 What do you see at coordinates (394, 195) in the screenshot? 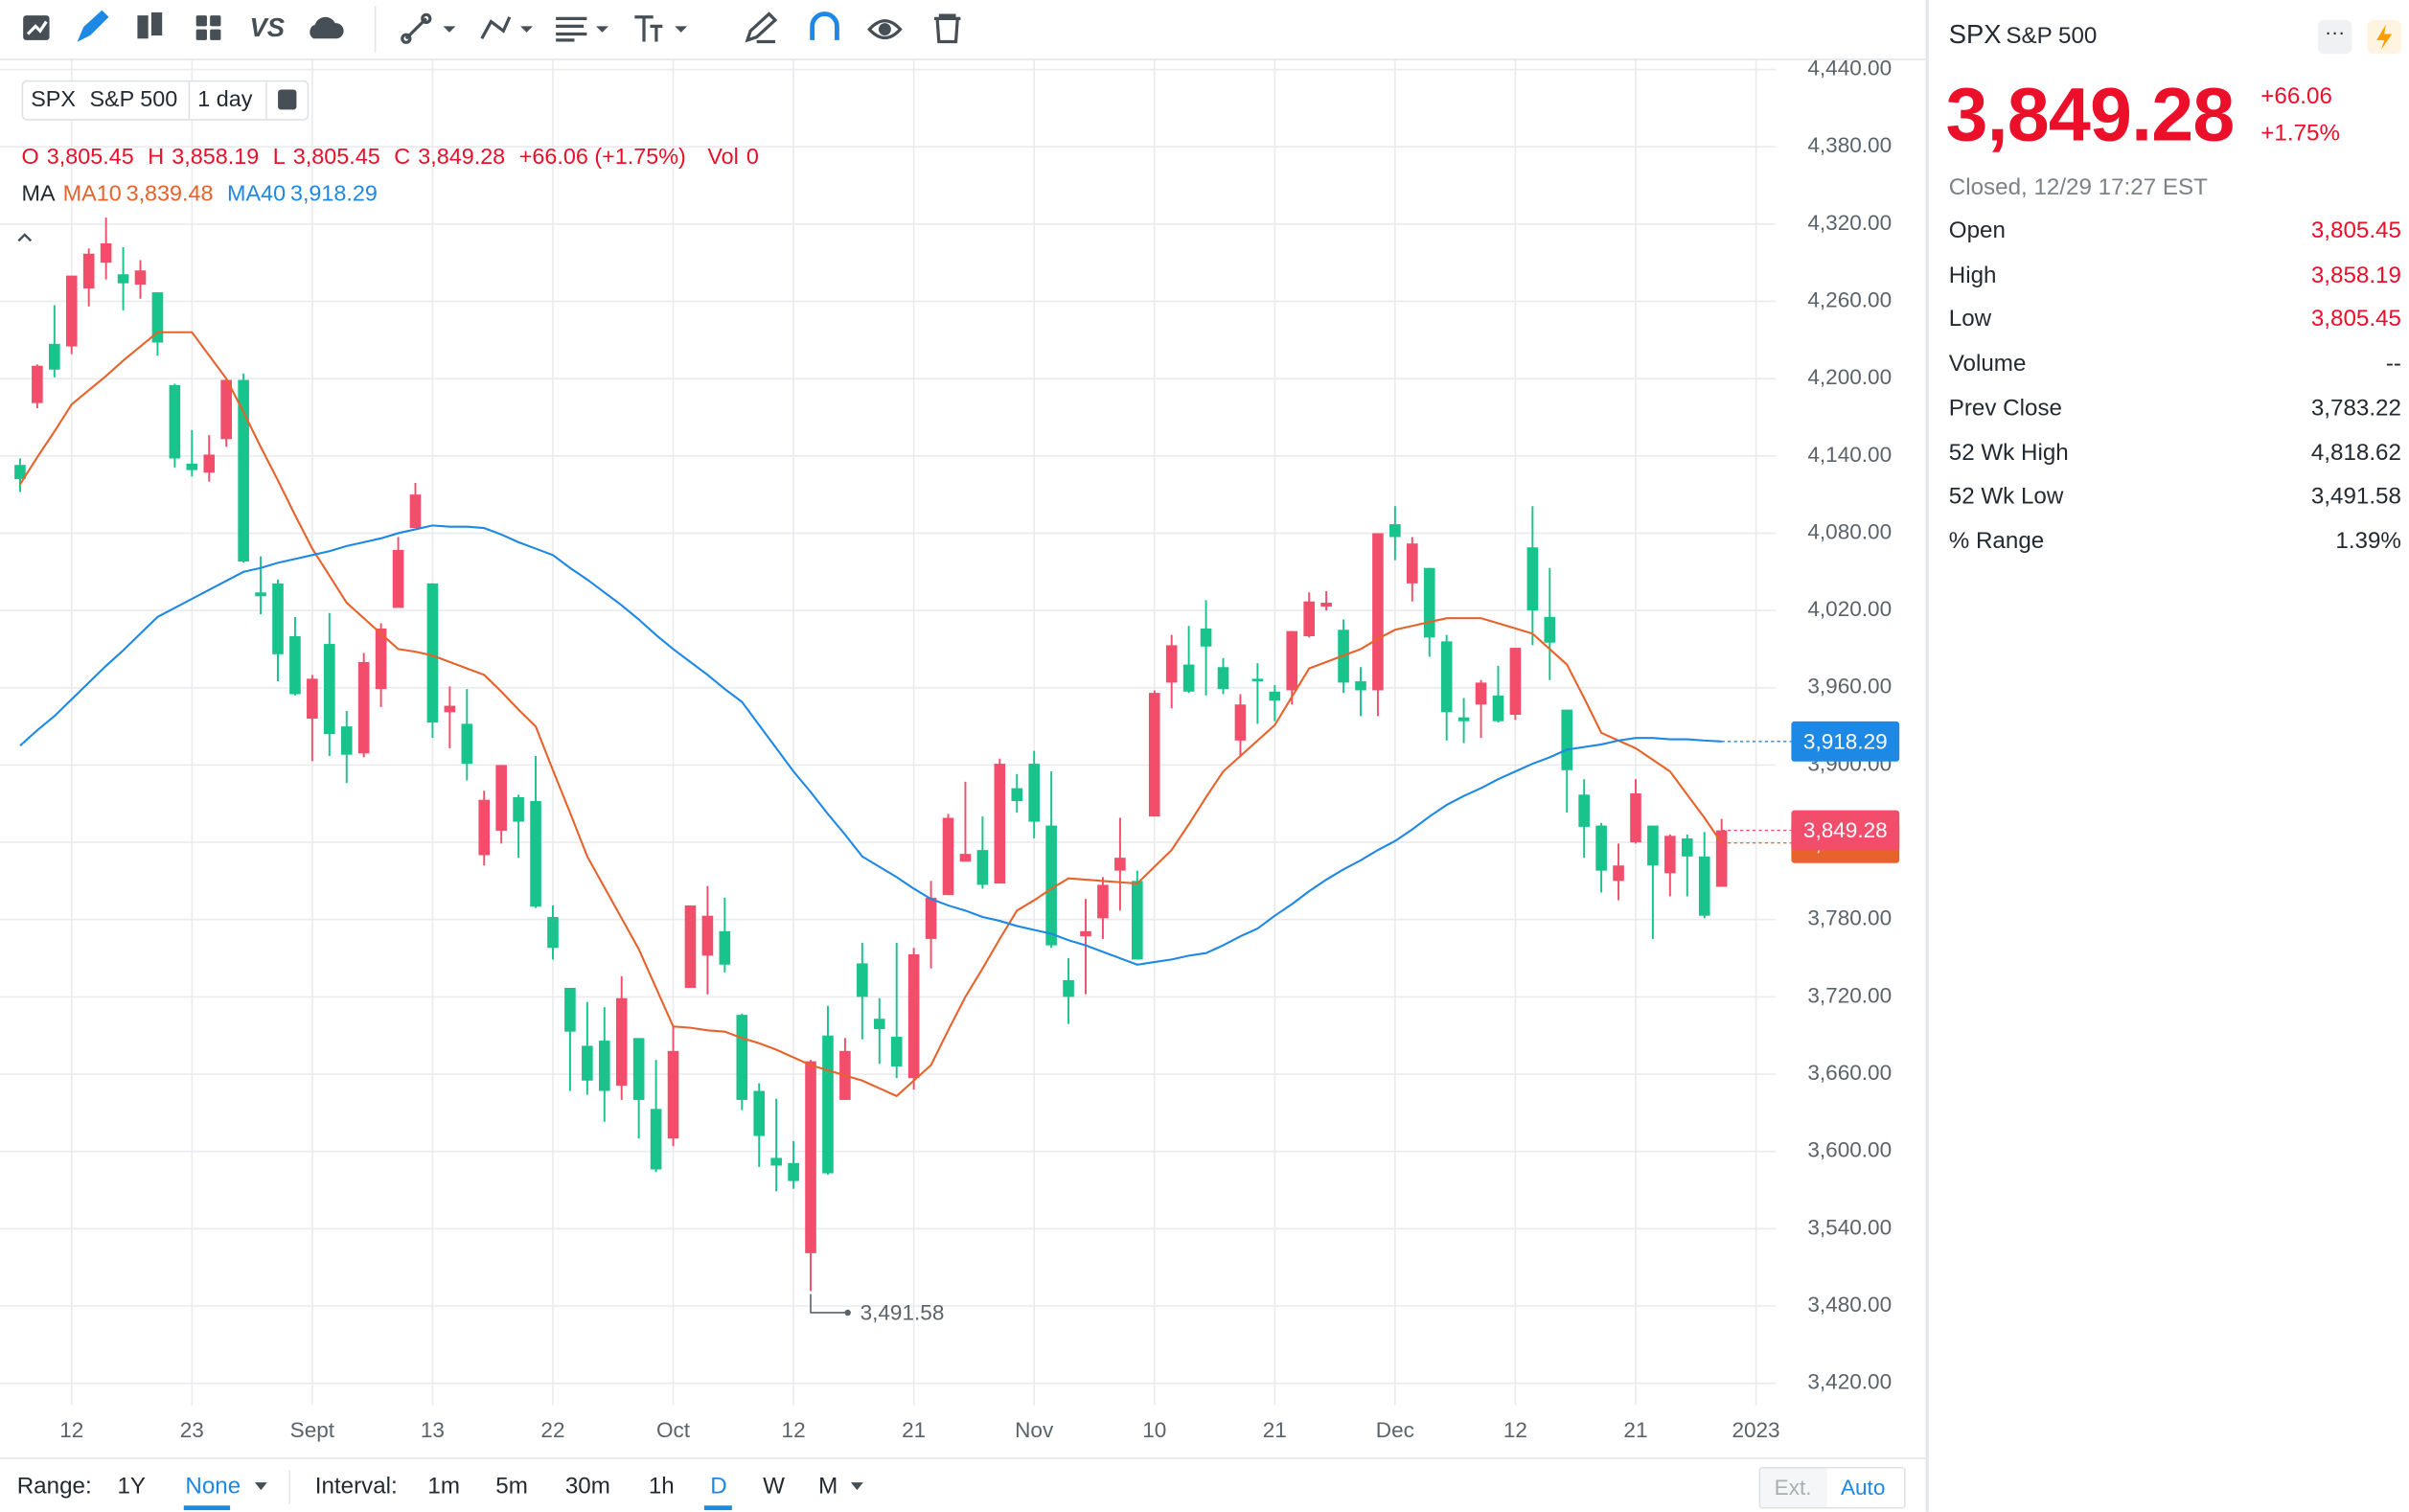
I see `ma-row: MA MA10 3,839.48 MA40 3,918.29` at bounding box center [394, 195].